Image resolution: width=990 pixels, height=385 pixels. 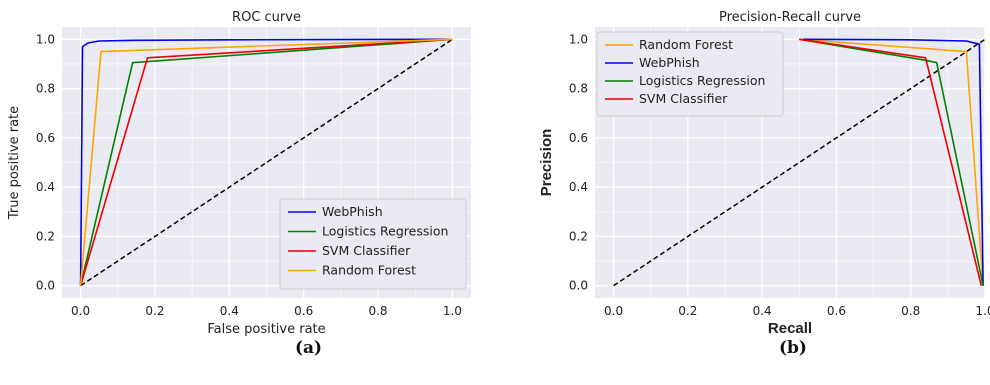 What do you see at coordinates (669, 62) in the screenshot?
I see `pr-legend-label: WebPhish` at bounding box center [669, 62].